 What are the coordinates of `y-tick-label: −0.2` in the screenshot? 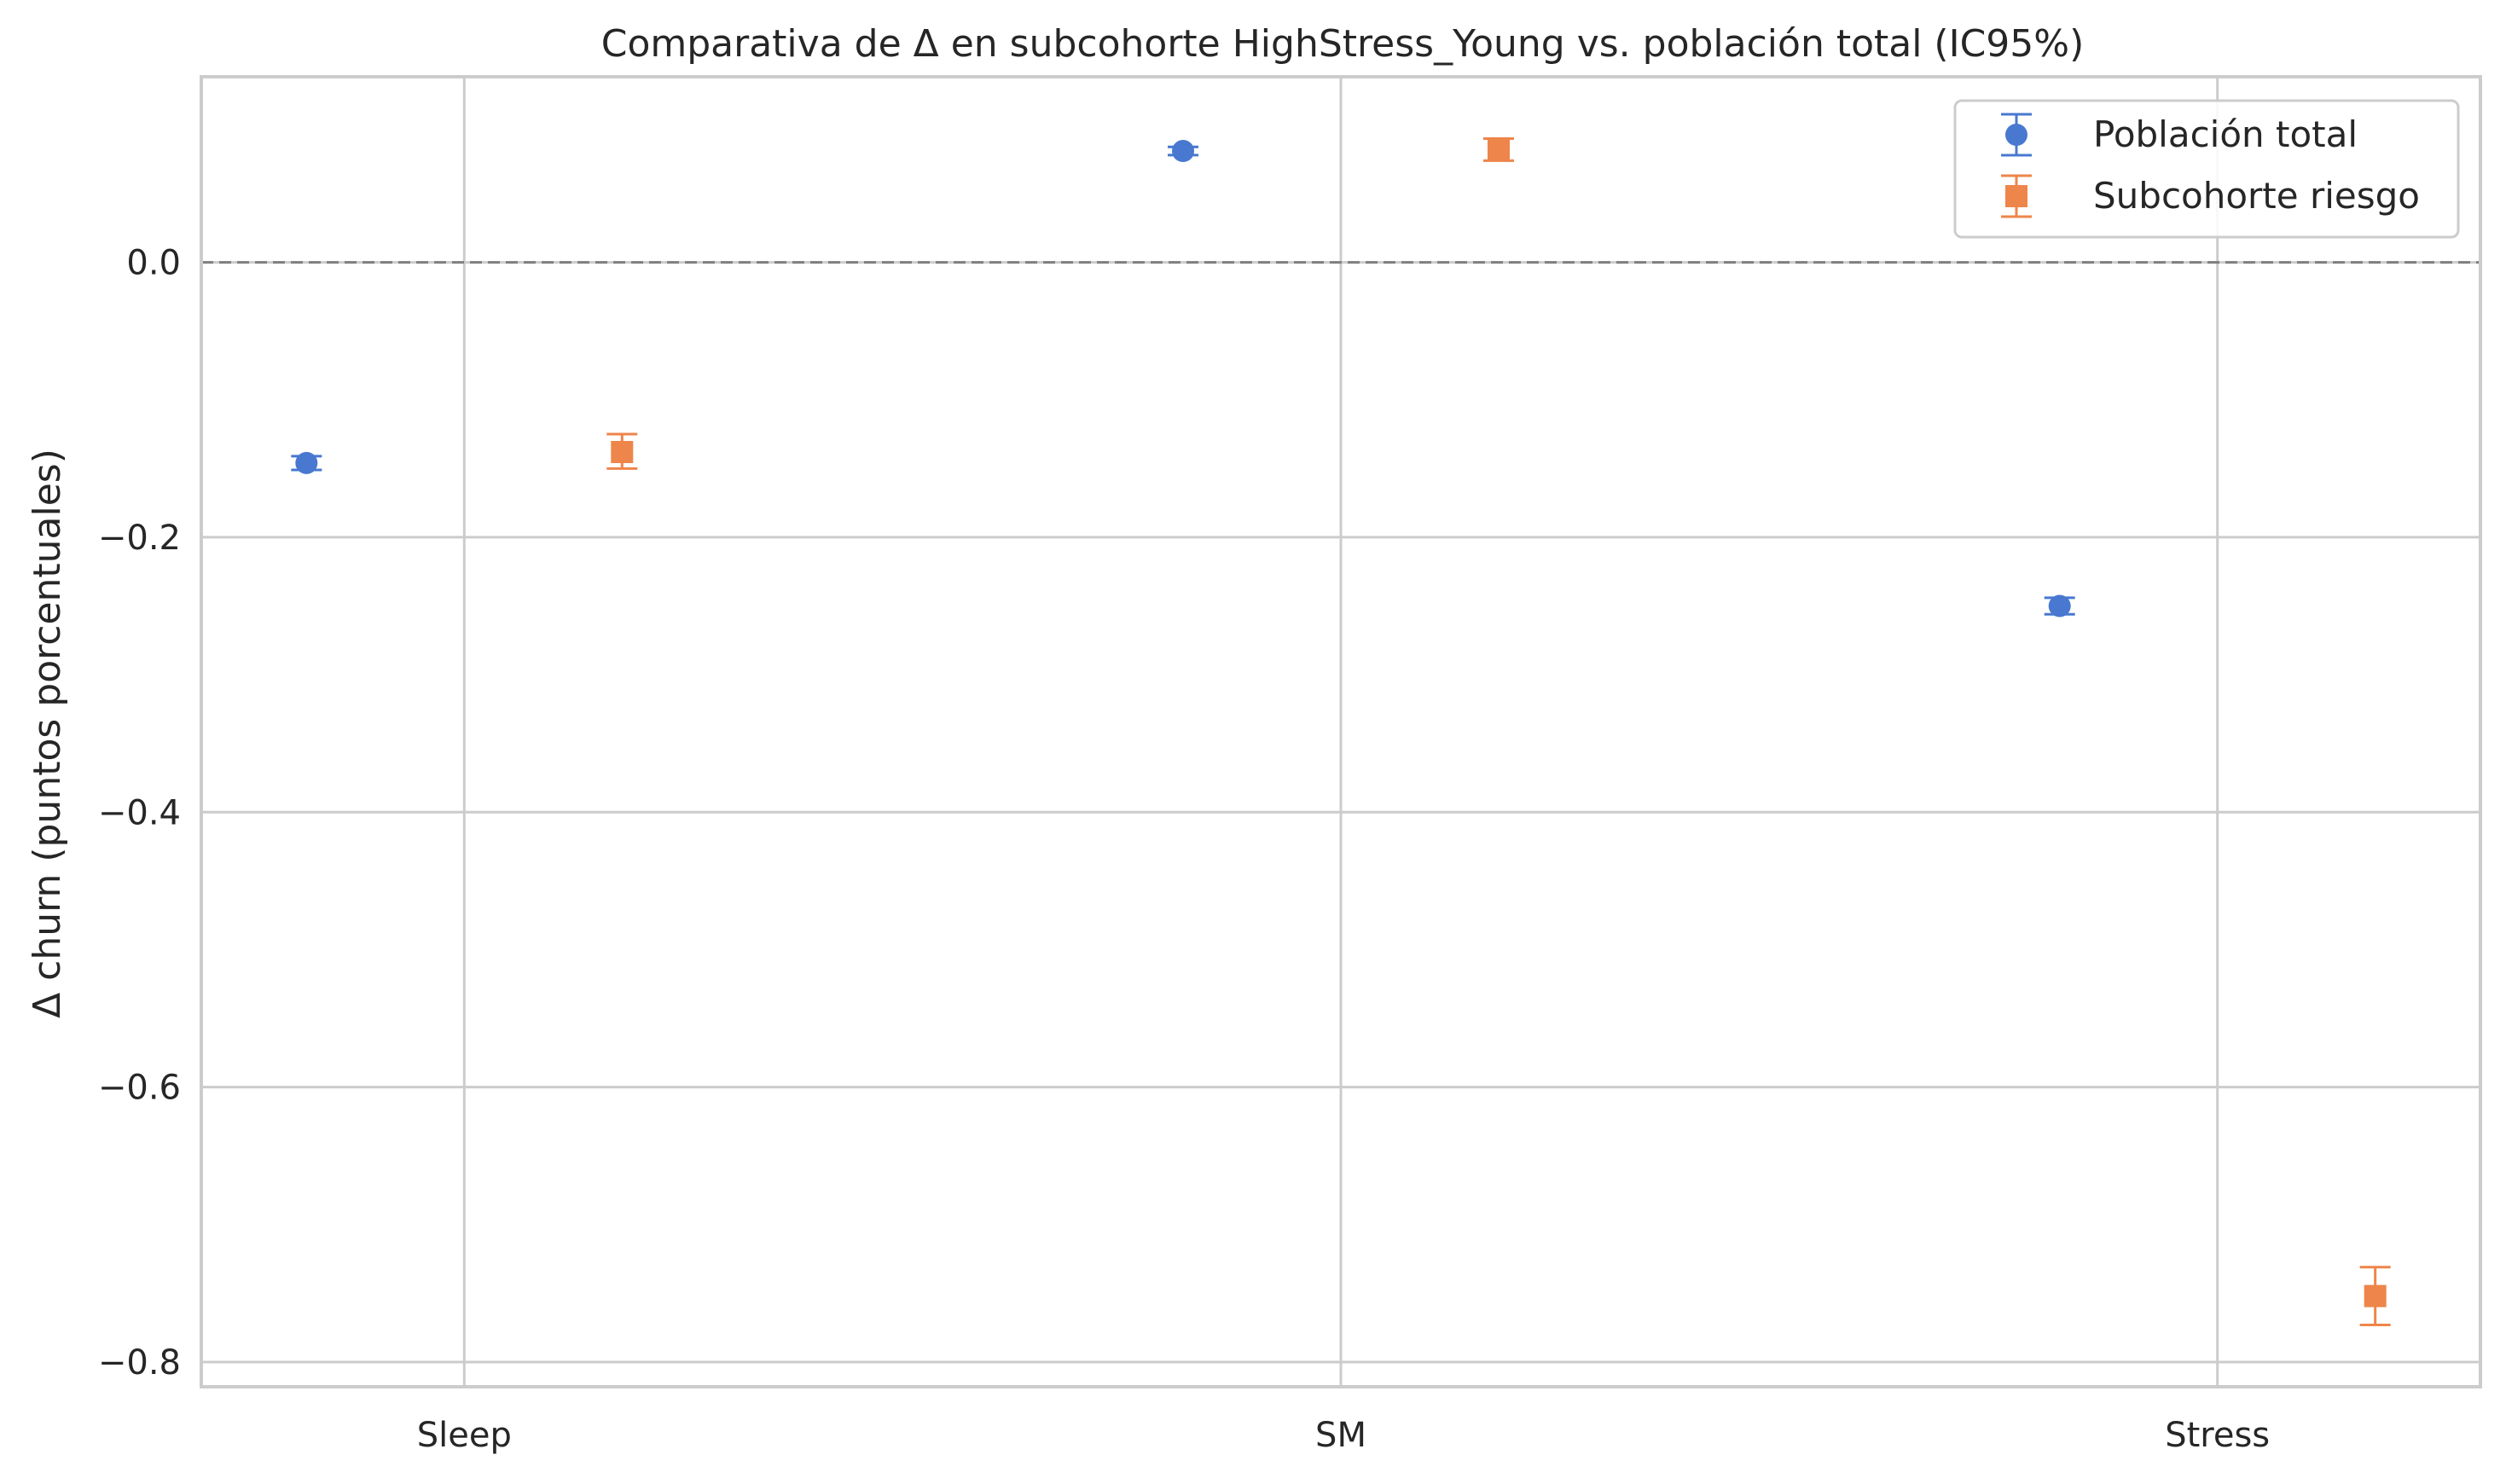 It's located at (139, 538).